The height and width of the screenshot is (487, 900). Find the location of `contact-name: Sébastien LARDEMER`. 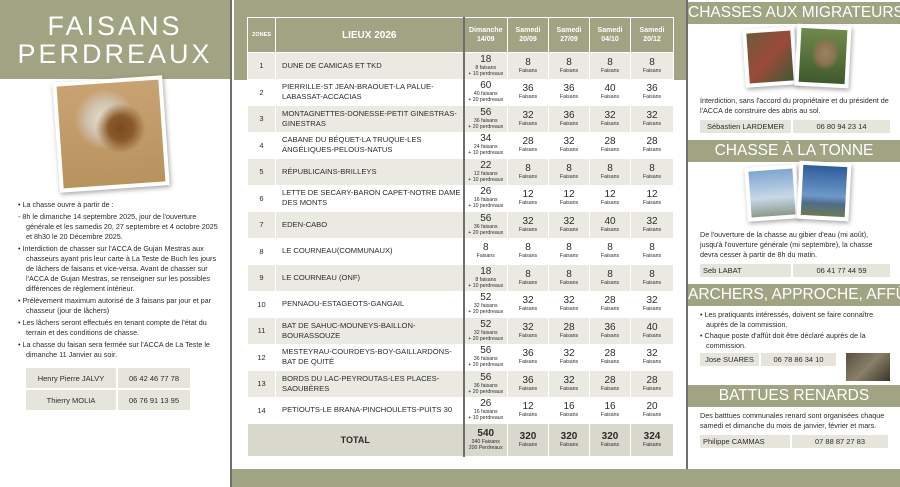

contact-name: Sébastien LARDEMER is located at coordinates (745, 126).